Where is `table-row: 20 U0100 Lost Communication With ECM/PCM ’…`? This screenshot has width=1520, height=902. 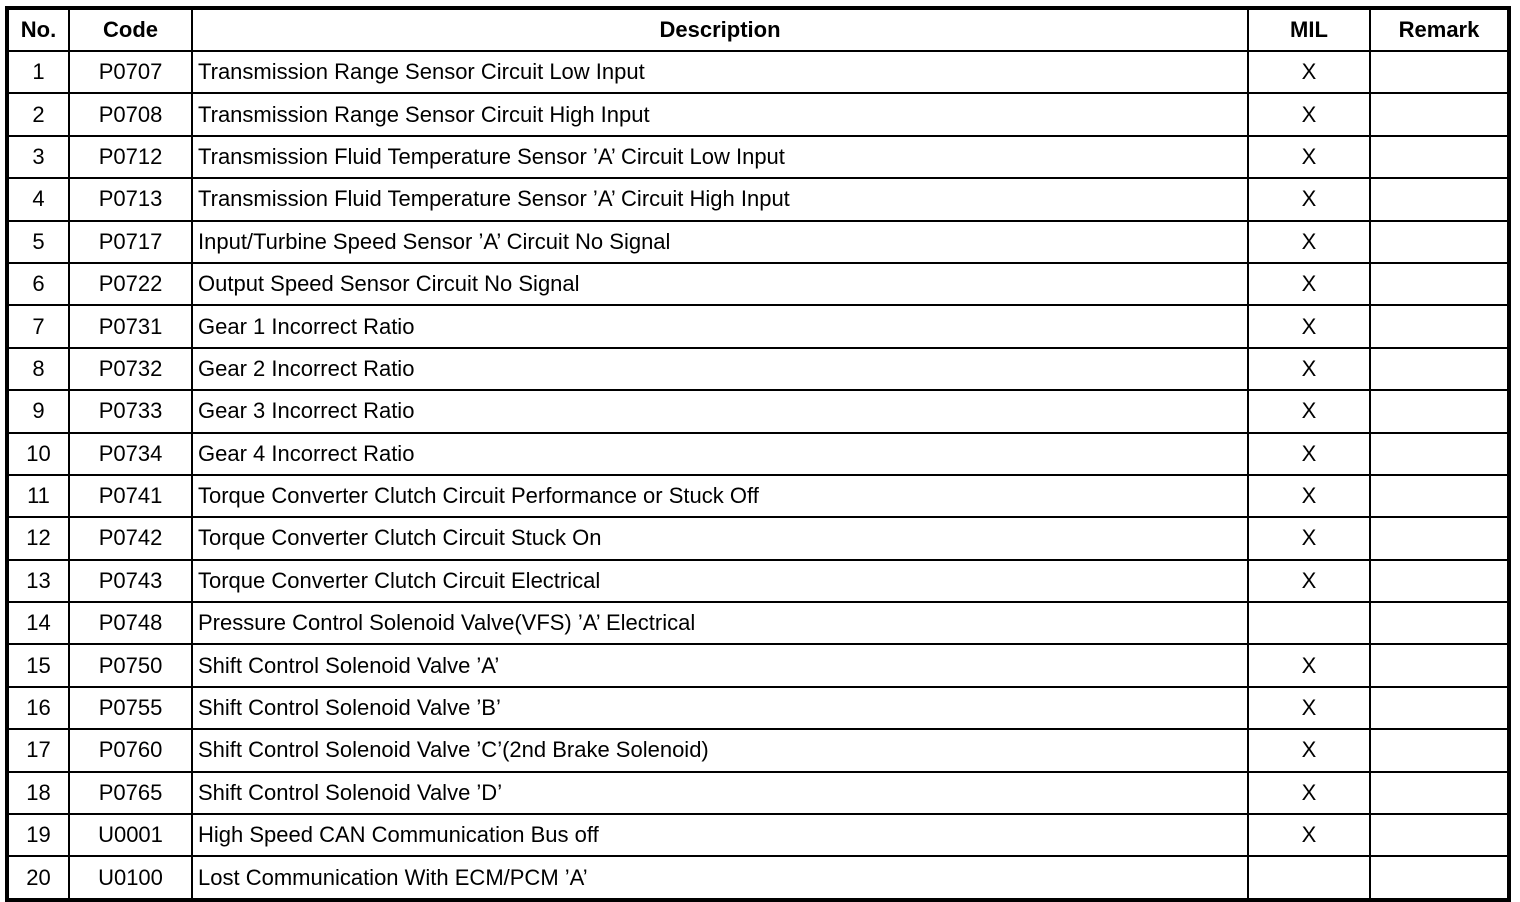 table-row: 20 U0100 Lost Communication With ECM/PCM ’… is located at coordinates (758, 878).